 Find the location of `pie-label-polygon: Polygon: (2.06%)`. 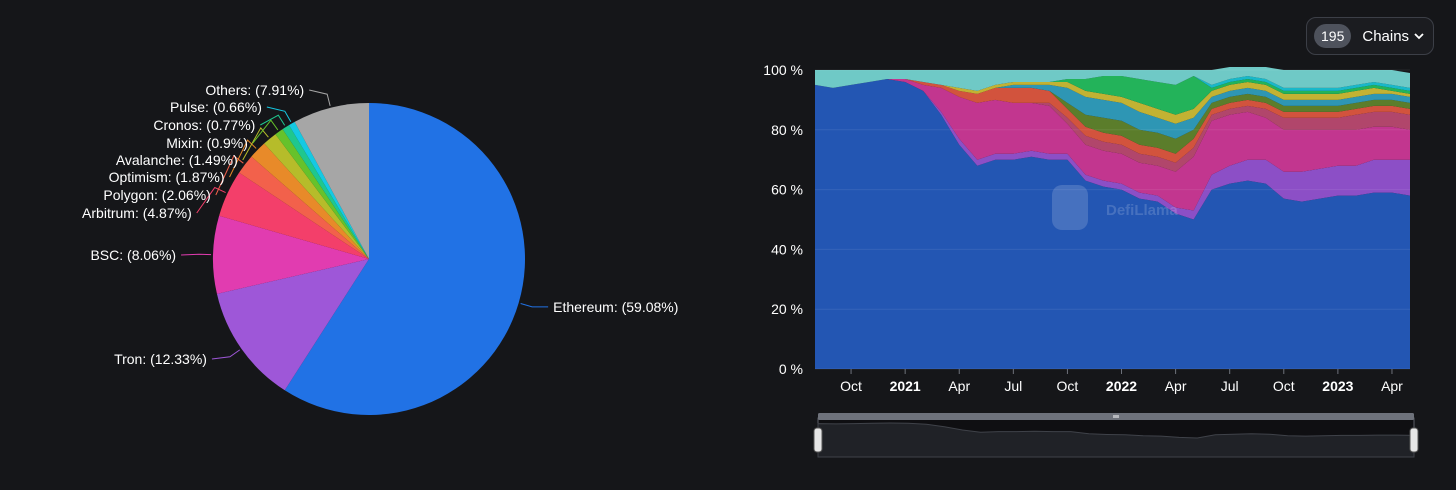

pie-label-polygon: Polygon: (2.06%) is located at coordinates (156, 195).